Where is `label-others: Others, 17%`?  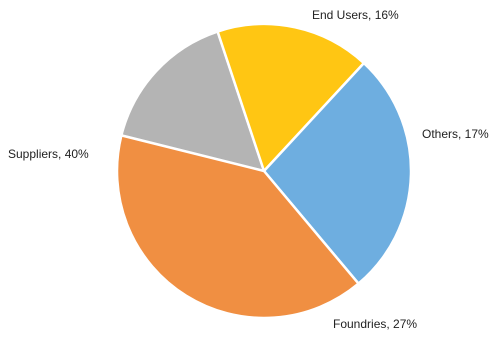
label-others: Others, 17% is located at coordinates (455, 134).